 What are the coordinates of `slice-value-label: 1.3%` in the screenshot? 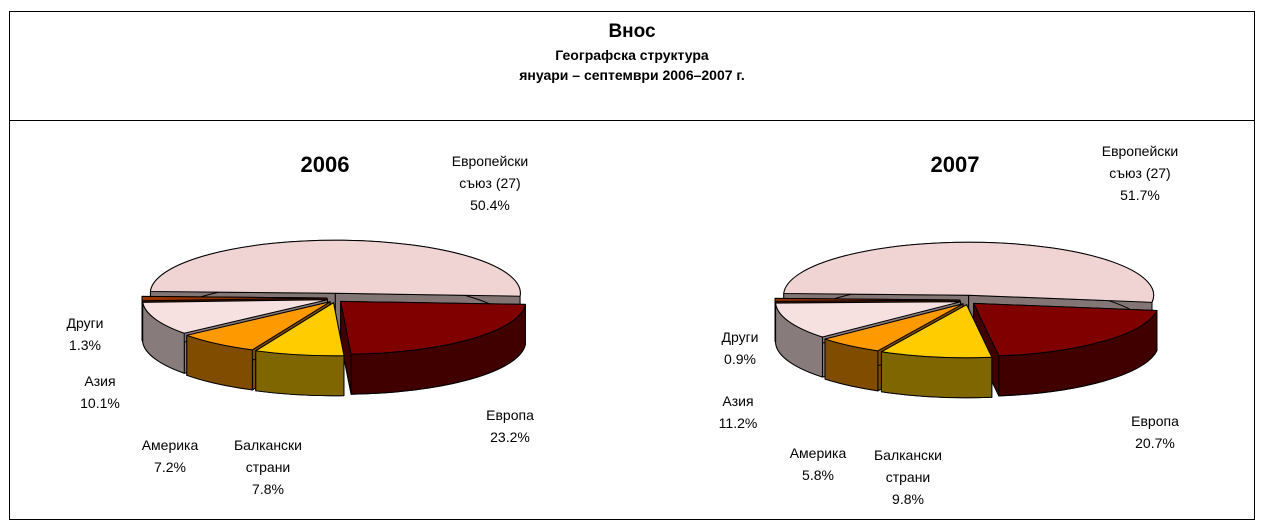 It's located at (85, 345).